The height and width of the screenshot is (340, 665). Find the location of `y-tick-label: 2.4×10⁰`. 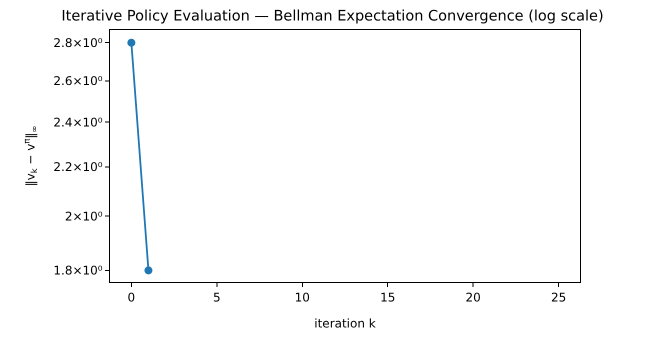

y-tick-label: 2.4×10⁰ is located at coordinates (78, 122).